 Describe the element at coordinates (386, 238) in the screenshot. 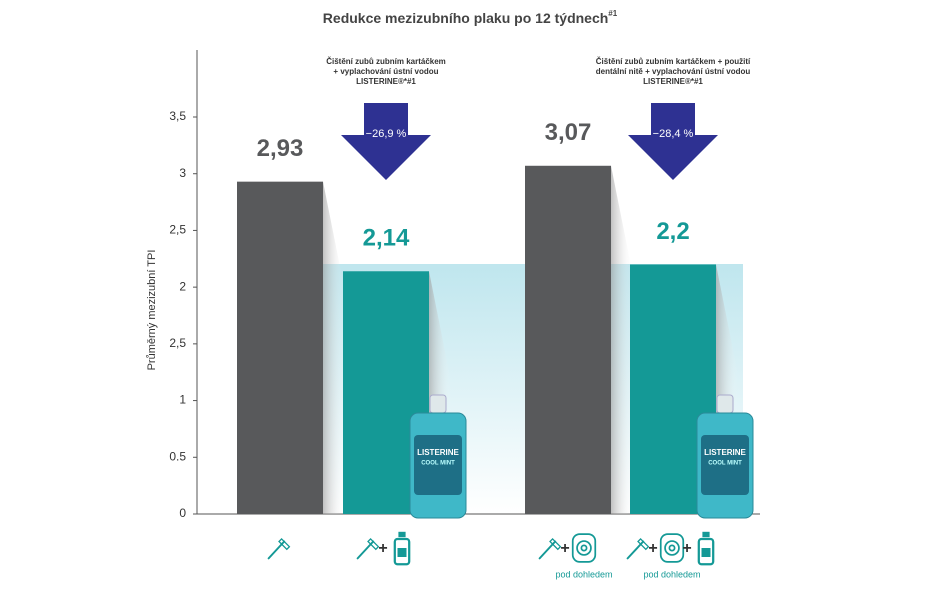

I see `data-label: 2,14` at that location.